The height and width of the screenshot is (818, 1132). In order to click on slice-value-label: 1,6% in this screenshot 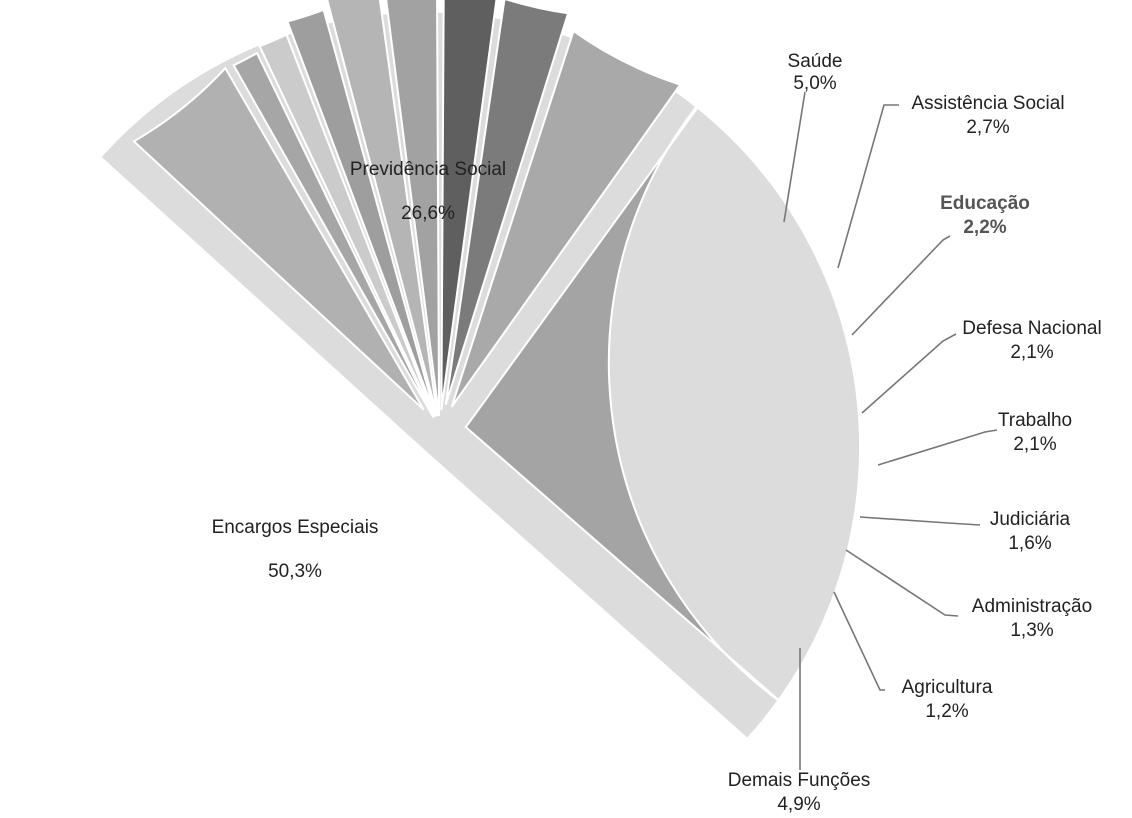, I will do `click(1029, 543)`.